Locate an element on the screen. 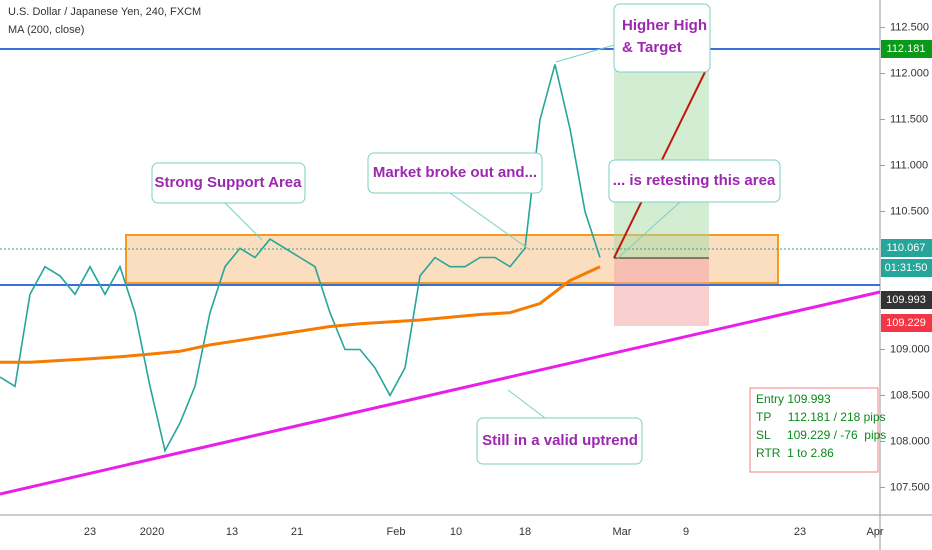 The width and height of the screenshot is (932, 550). x-tick-label: Mar is located at coordinates (622, 532).